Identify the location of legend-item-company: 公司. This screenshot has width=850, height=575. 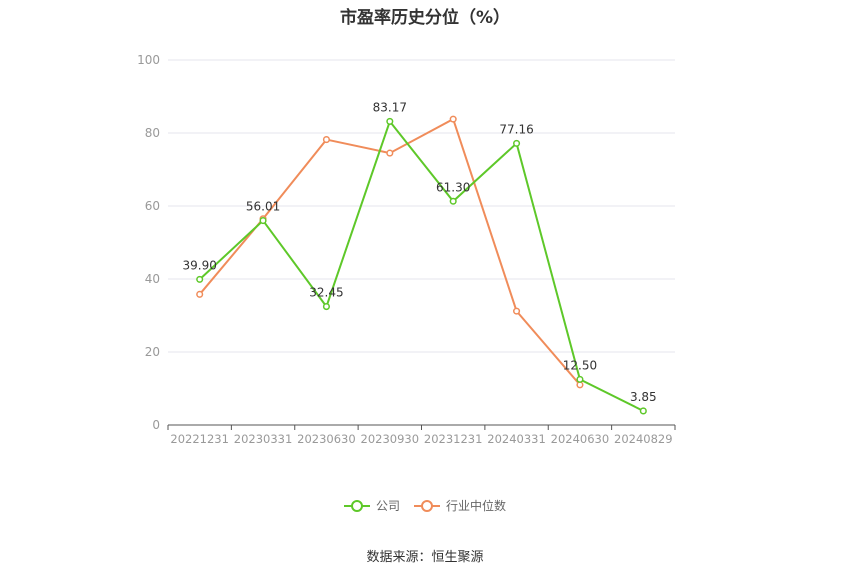
(371, 505).